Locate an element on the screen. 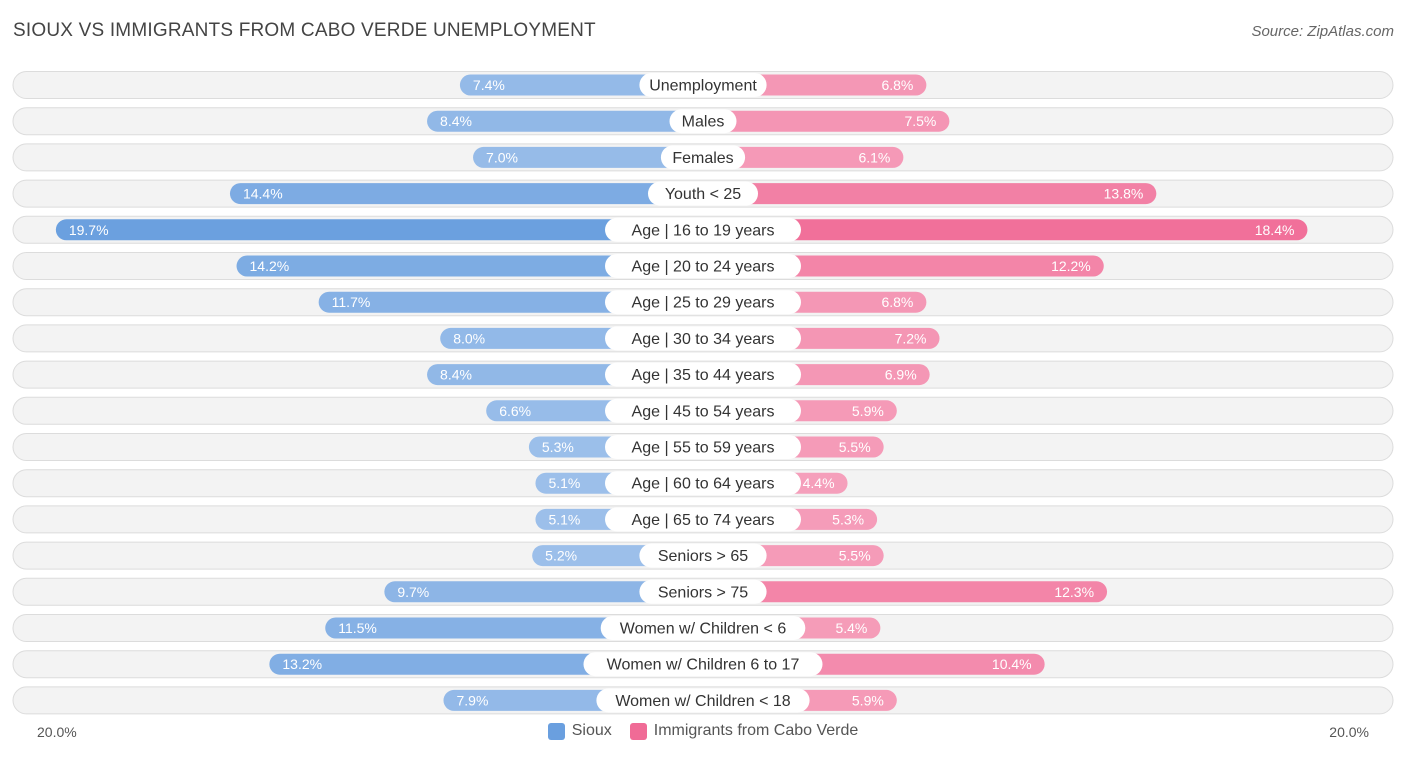 Image resolution: width=1406 pixels, height=757 pixels. value-label-cabo-verde: 18.4% is located at coordinates (1275, 230).